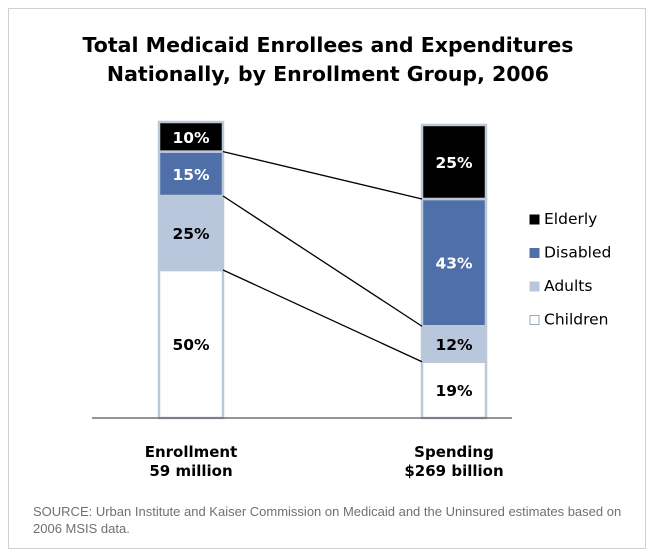  I want to click on data-label-spending-elderly: 25%, so click(454, 163).